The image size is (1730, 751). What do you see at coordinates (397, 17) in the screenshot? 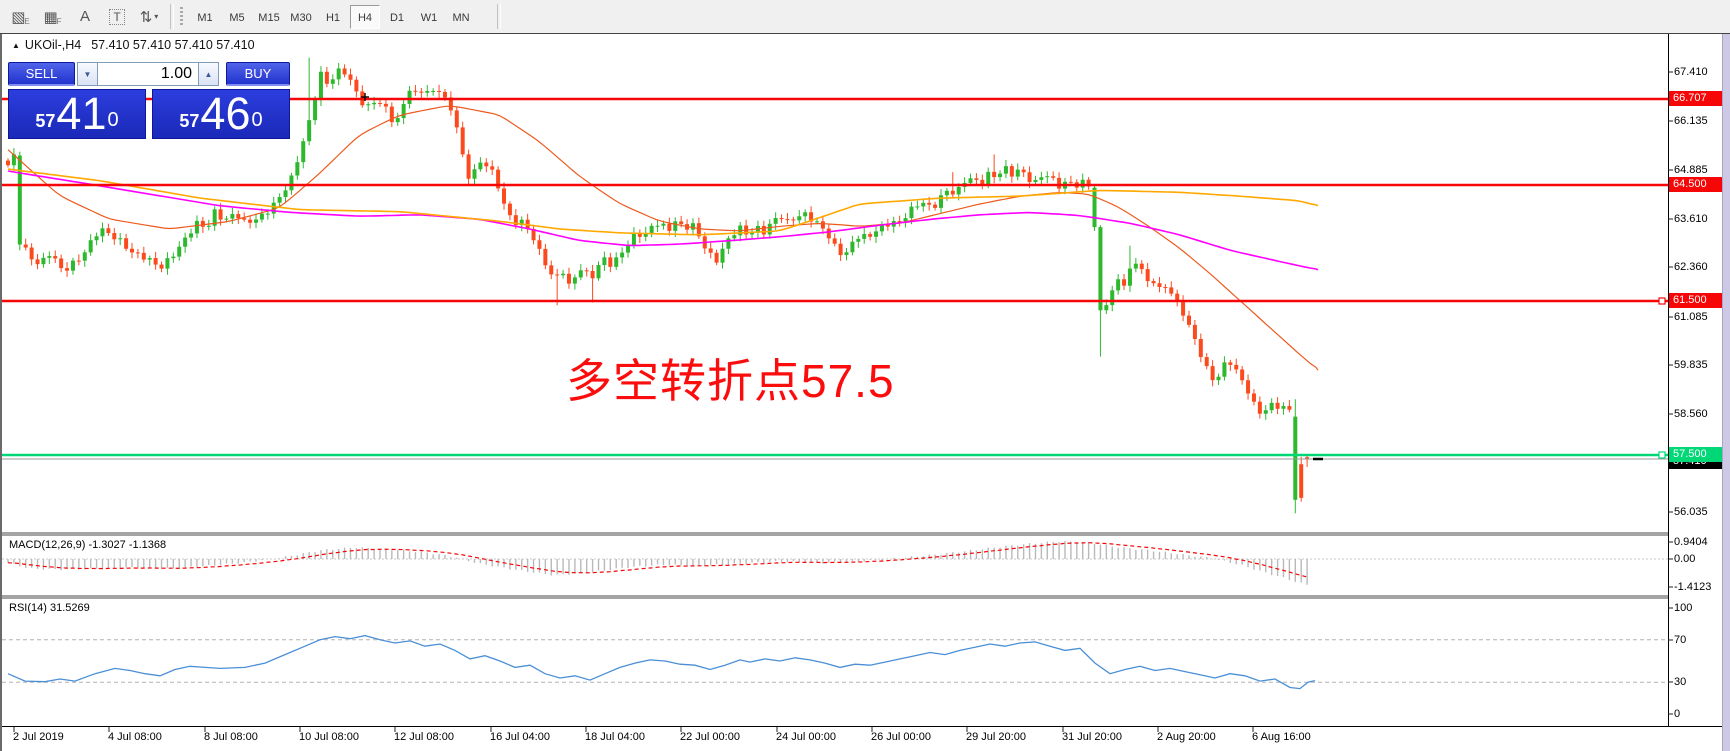
I see `timeframe-button-d1: D1` at bounding box center [397, 17].